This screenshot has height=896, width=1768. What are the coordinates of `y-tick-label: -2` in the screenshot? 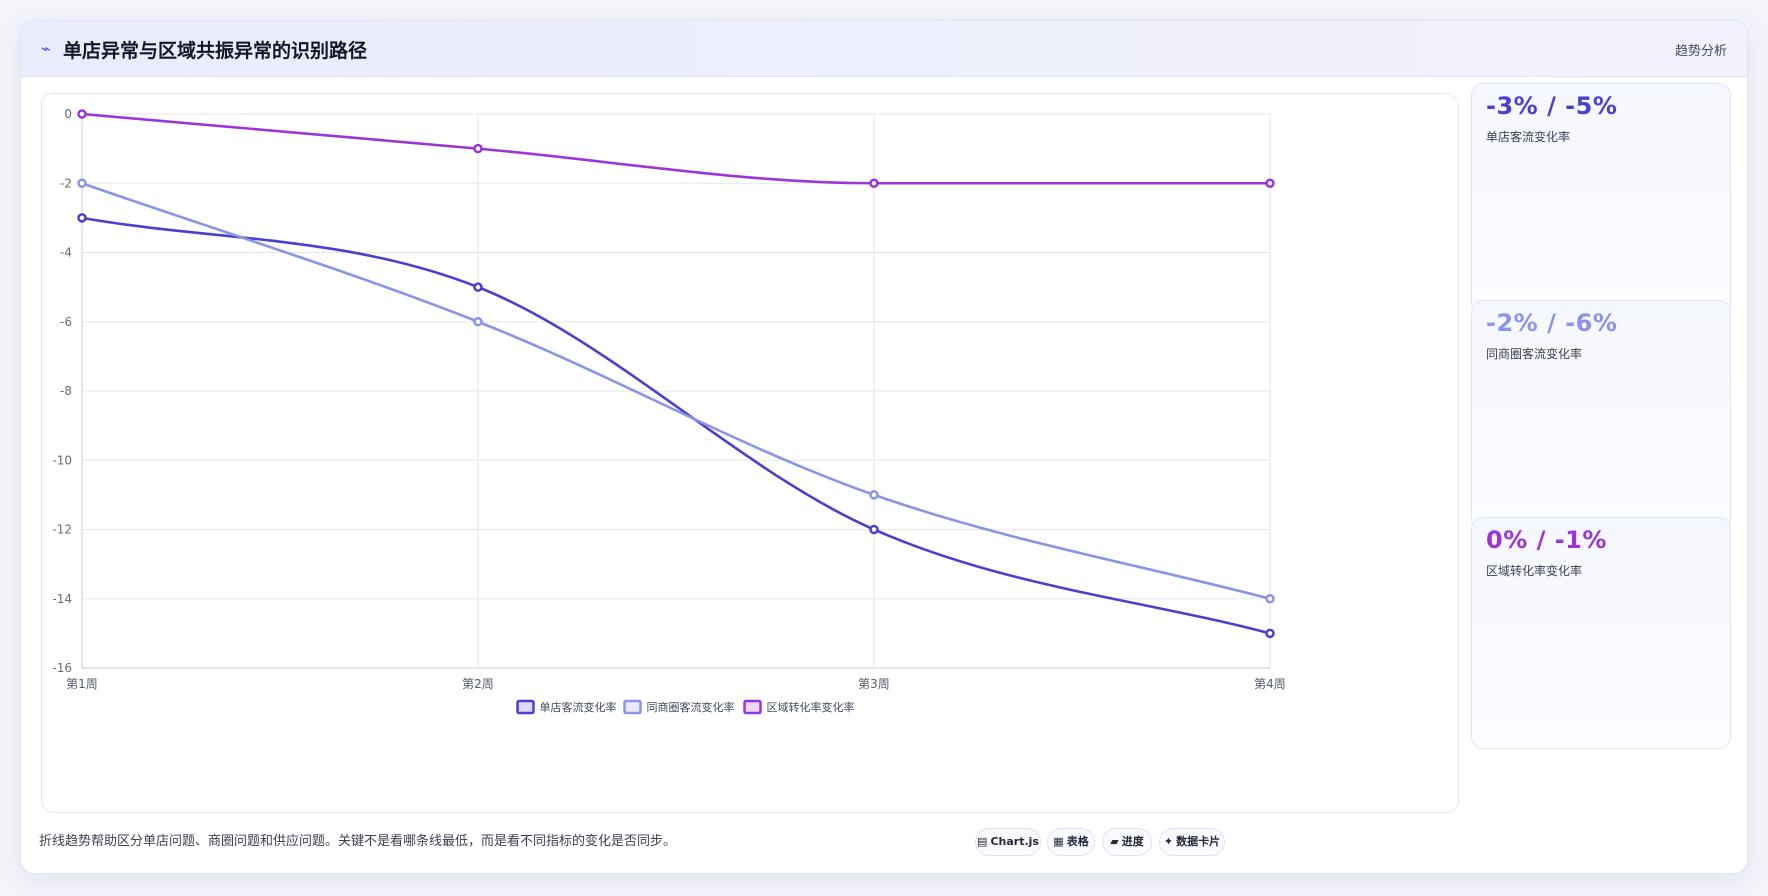 It's located at (66, 183).